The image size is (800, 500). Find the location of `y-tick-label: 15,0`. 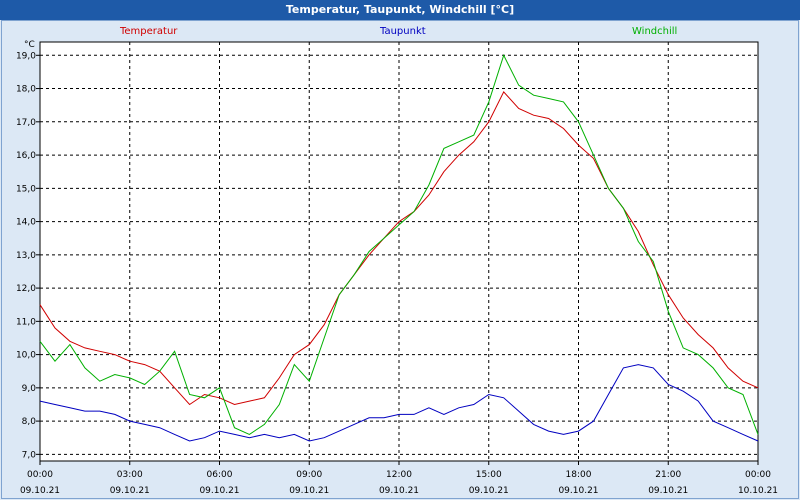

y-tick-label: 15,0 is located at coordinates (26, 189).